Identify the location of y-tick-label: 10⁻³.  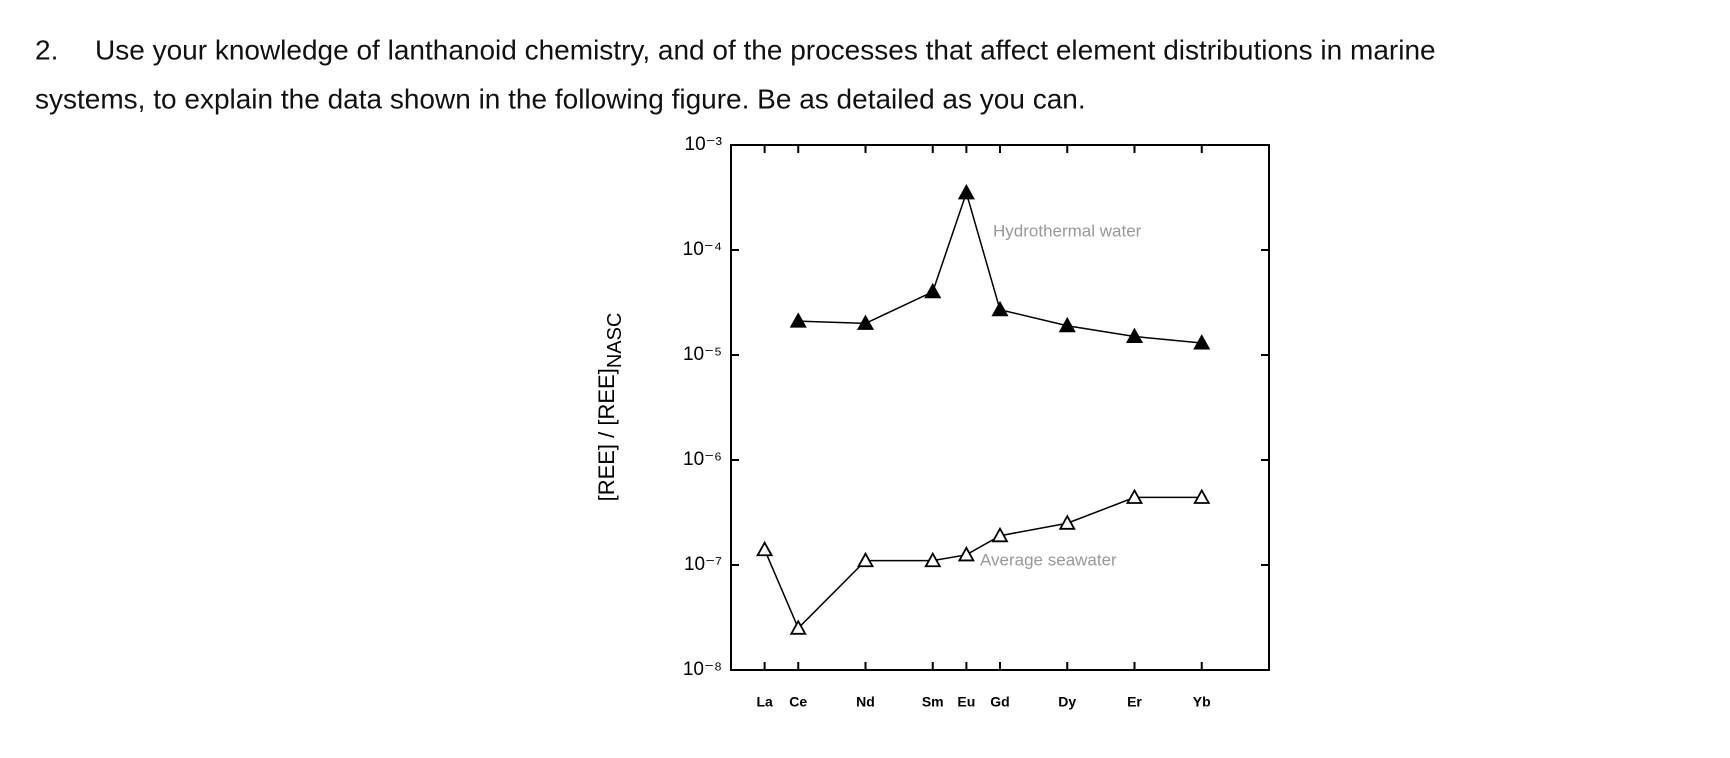
(704, 144).